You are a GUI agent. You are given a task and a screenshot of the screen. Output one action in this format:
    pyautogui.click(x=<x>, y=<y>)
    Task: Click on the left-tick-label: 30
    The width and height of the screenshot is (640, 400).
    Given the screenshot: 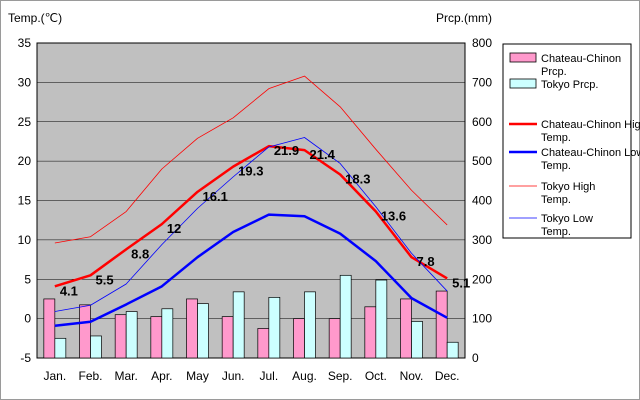 What is the action you would take?
    pyautogui.click(x=25, y=82)
    